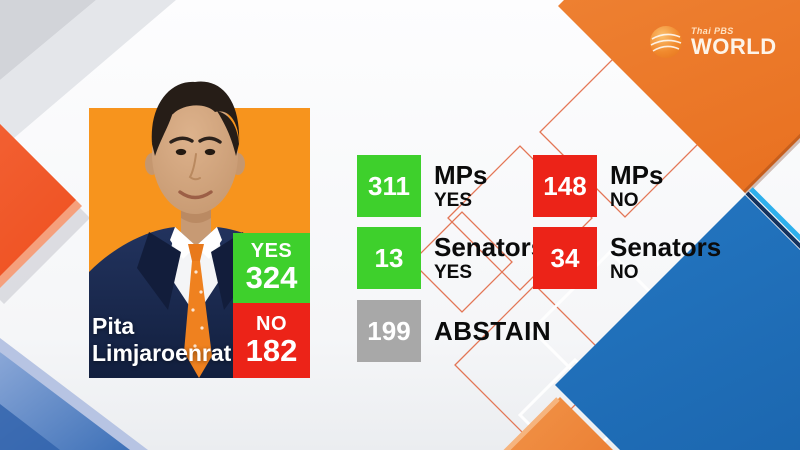 This screenshot has height=450, width=800. I want to click on left-orange-diamond, so click(45, 214).